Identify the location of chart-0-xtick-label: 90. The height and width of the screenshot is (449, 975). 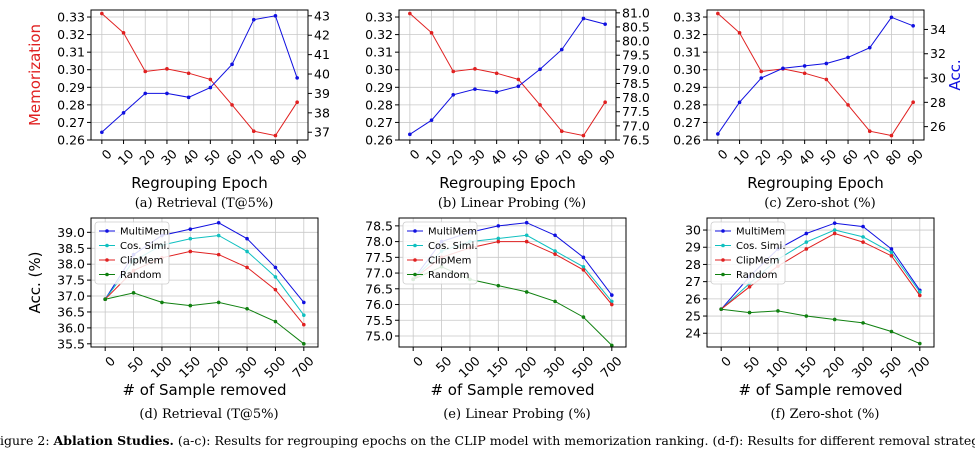
(299, 157).